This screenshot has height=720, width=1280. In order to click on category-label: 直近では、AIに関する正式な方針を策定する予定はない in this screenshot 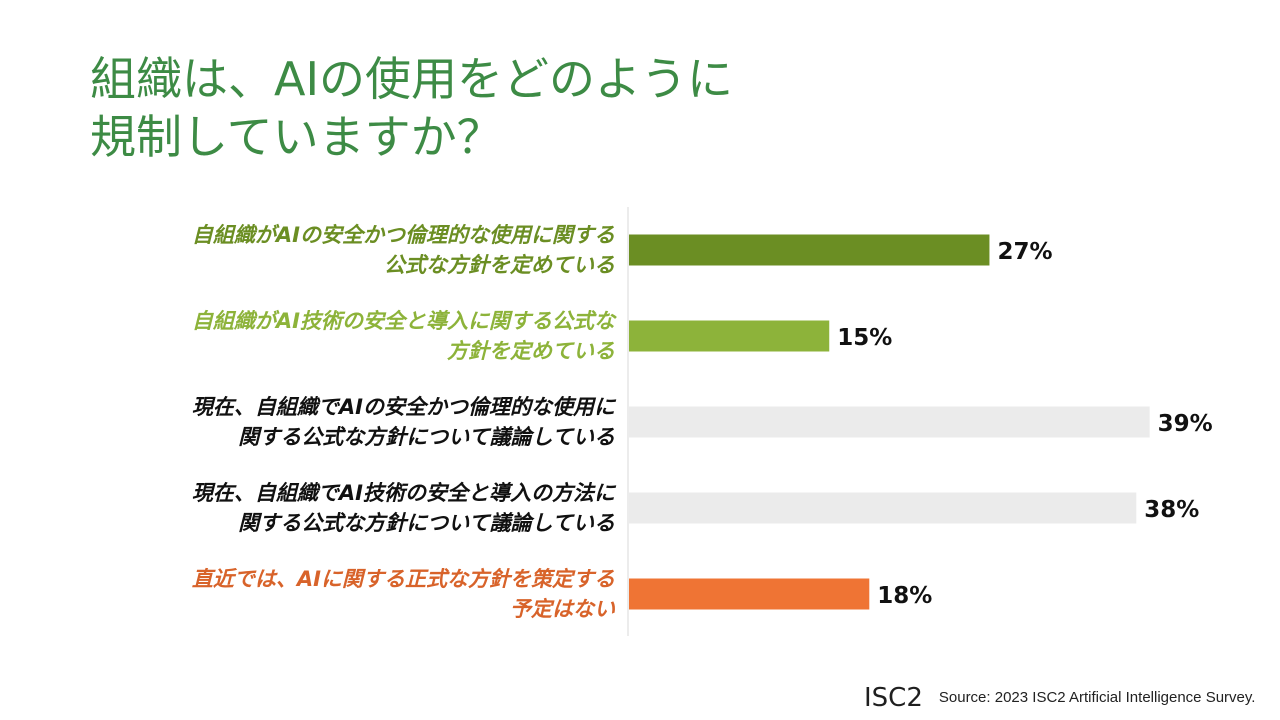, I will do `click(404, 594)`.